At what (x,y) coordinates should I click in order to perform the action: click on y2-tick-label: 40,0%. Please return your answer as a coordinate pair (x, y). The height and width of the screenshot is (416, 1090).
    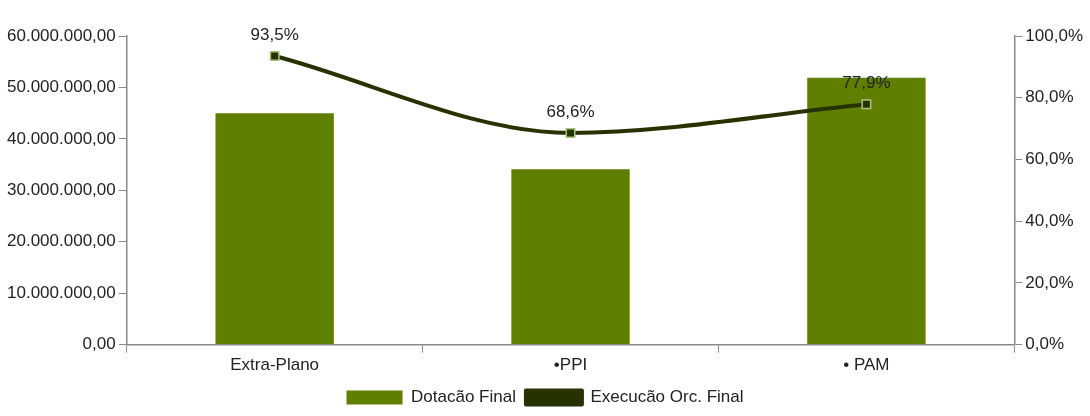
    Looking at the image, I should click on (1049, 220).